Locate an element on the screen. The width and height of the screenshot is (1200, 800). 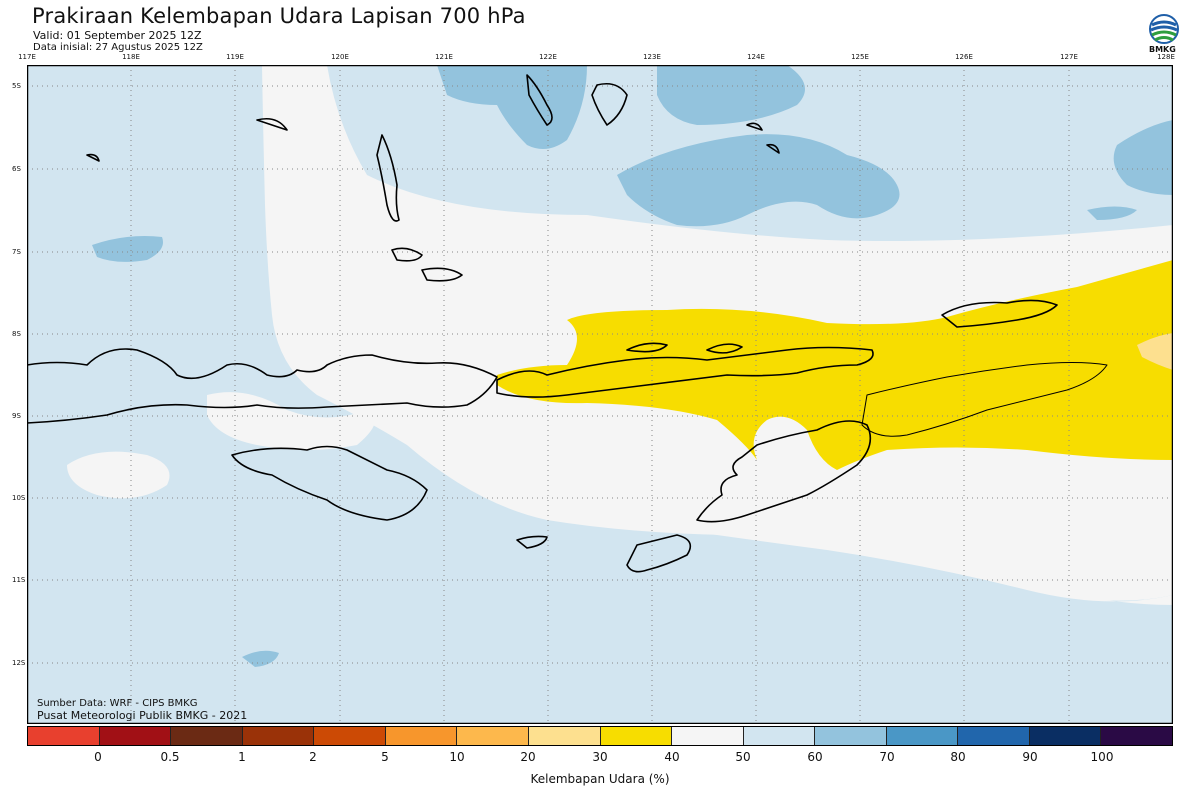
legend-title: Kelembapan Udara (%) is located at coordinates (600, 779).